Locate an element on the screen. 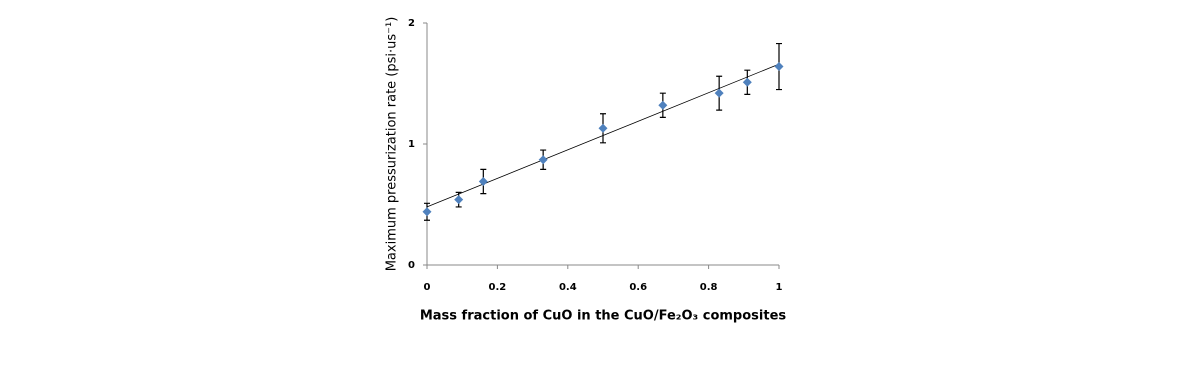  y-axis-title: Maximum pressurization rate (psi·us⁻¹) is located at coordinates (392, 144).